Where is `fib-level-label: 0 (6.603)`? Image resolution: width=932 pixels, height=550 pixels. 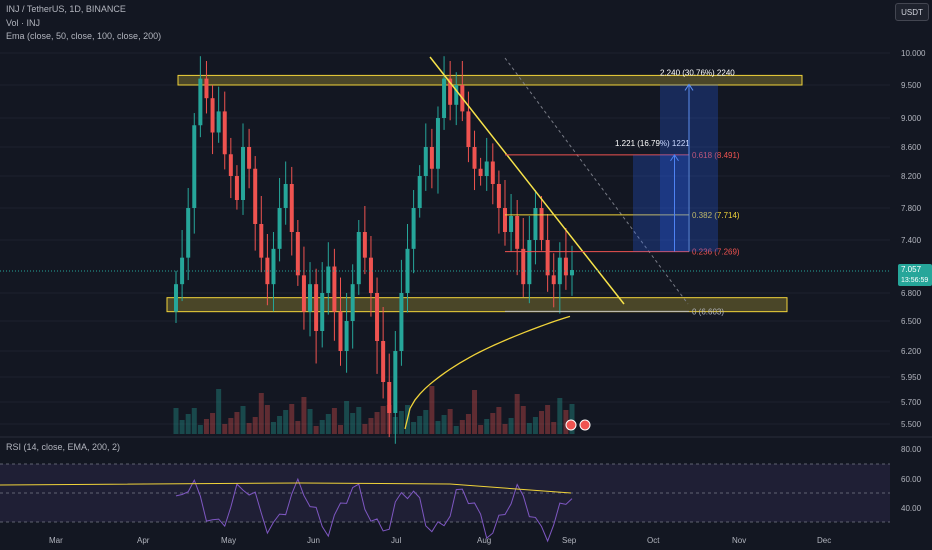 fib-level-label: 0 (6.603) is located at coordinates (708, 311).